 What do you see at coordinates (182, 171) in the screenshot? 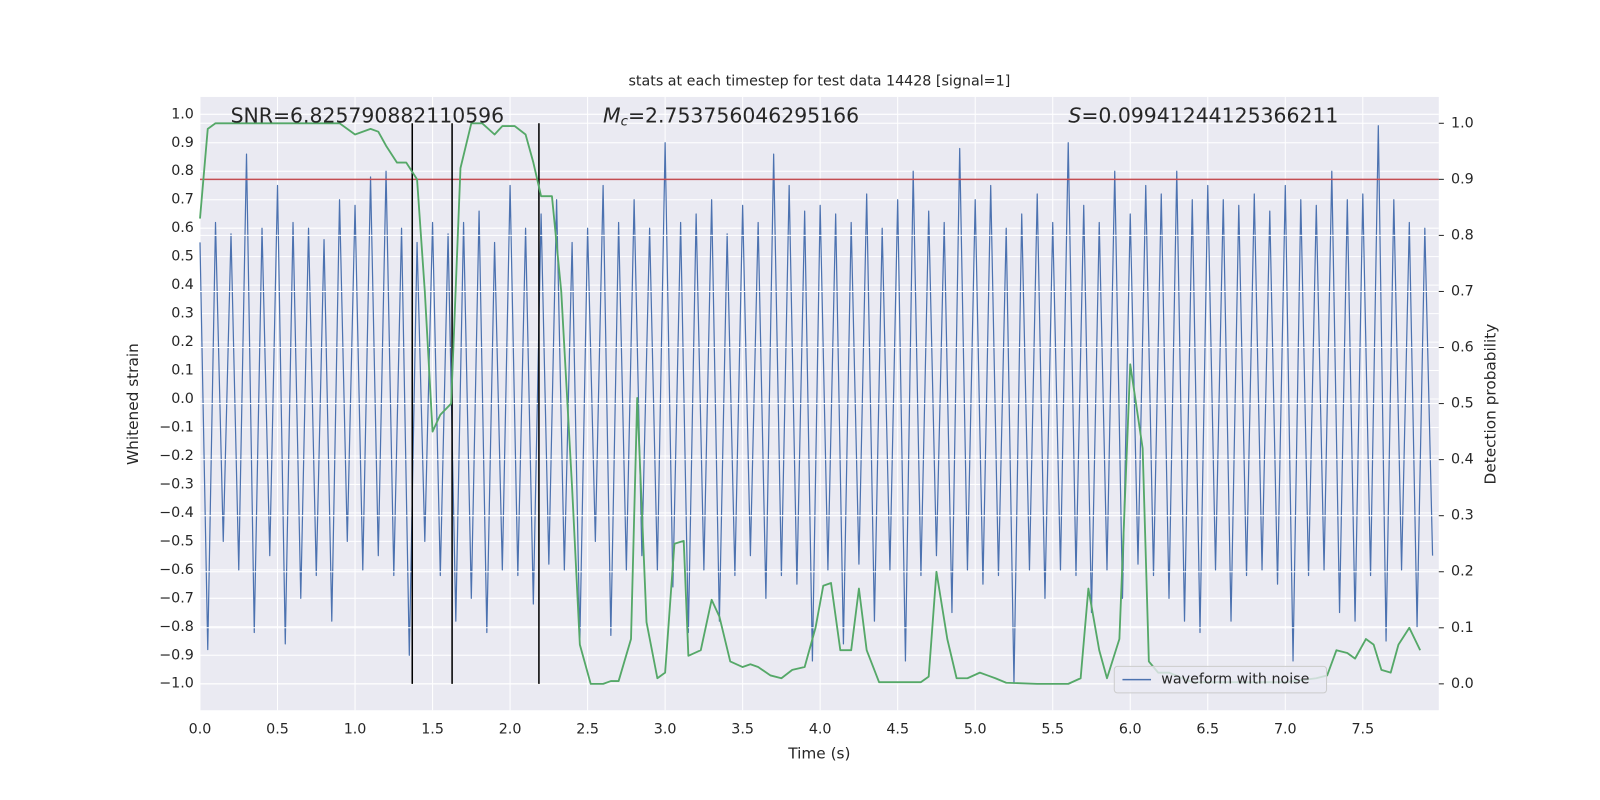
I see `y-tick-label: 0.8` at bounding box center [182, 171].